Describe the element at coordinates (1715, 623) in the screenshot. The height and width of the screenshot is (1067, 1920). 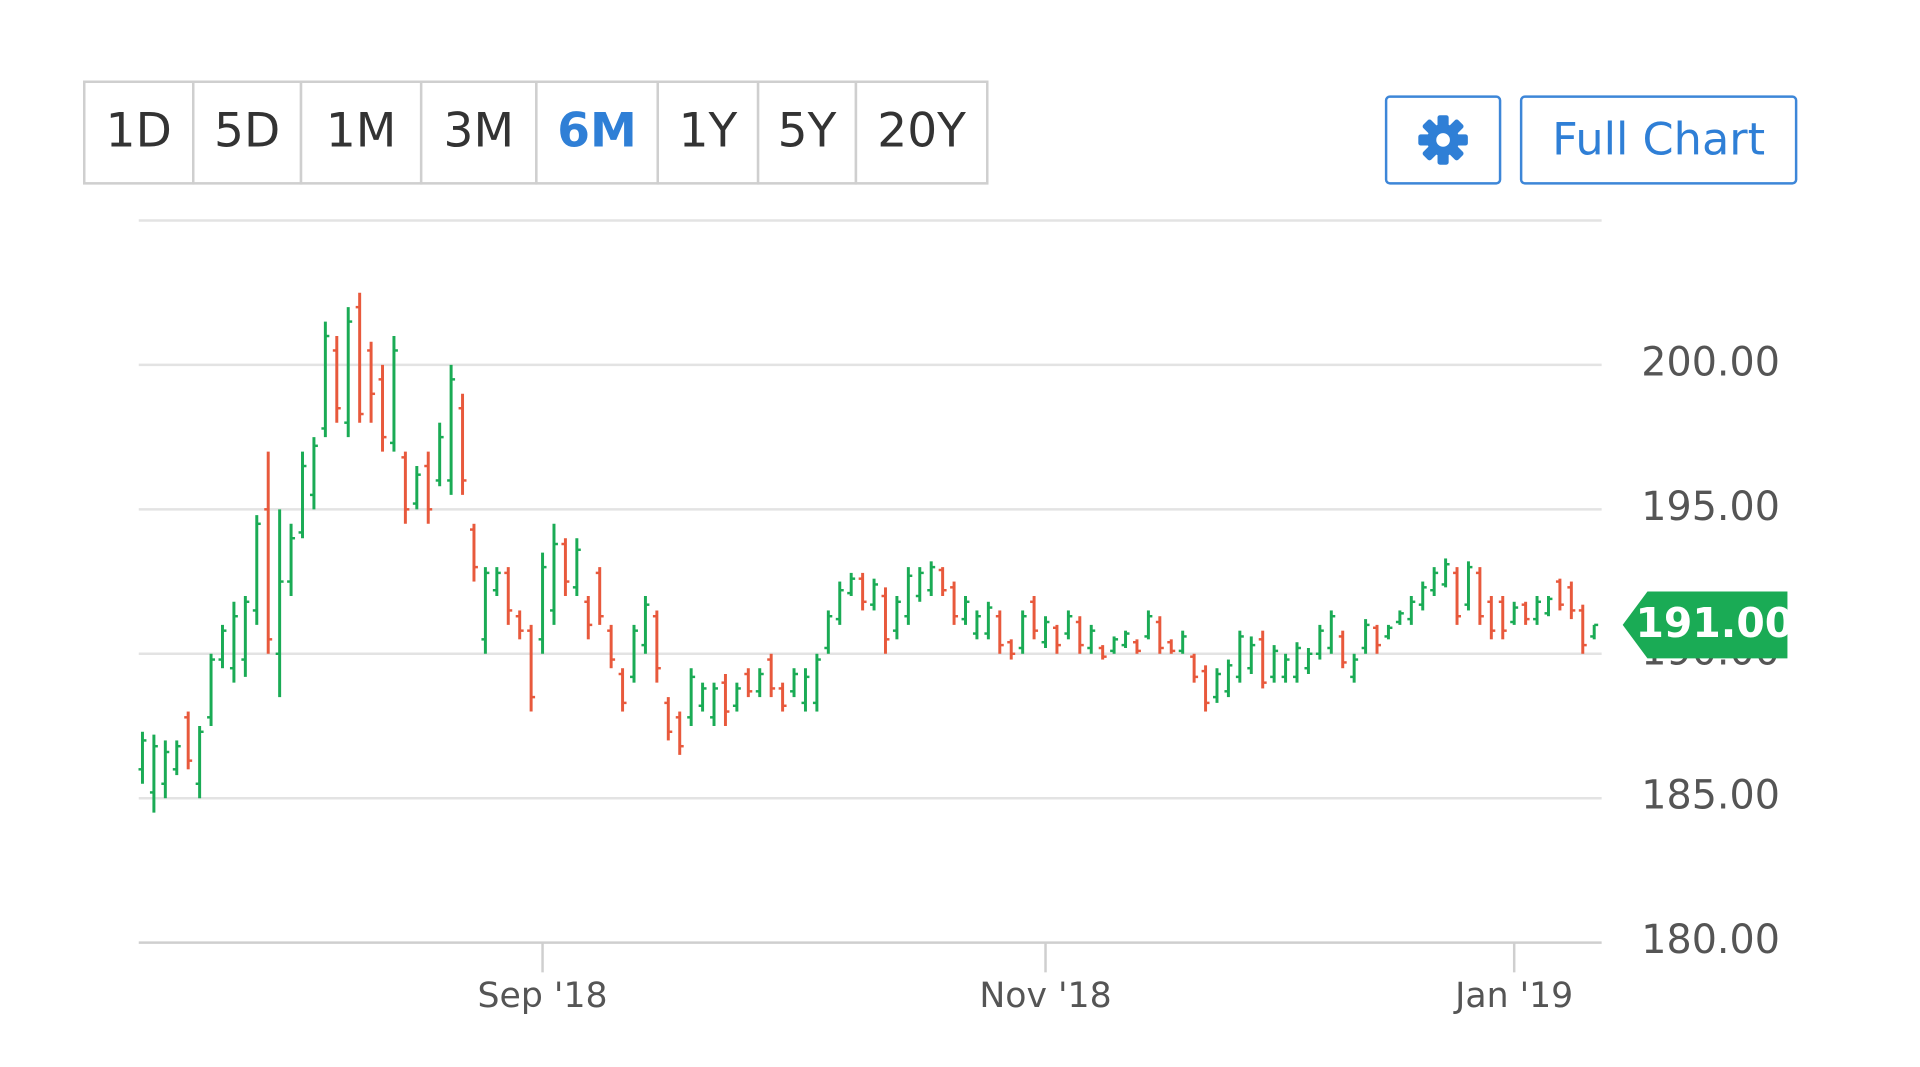
I see `last-price-label: 191.00` at that location.